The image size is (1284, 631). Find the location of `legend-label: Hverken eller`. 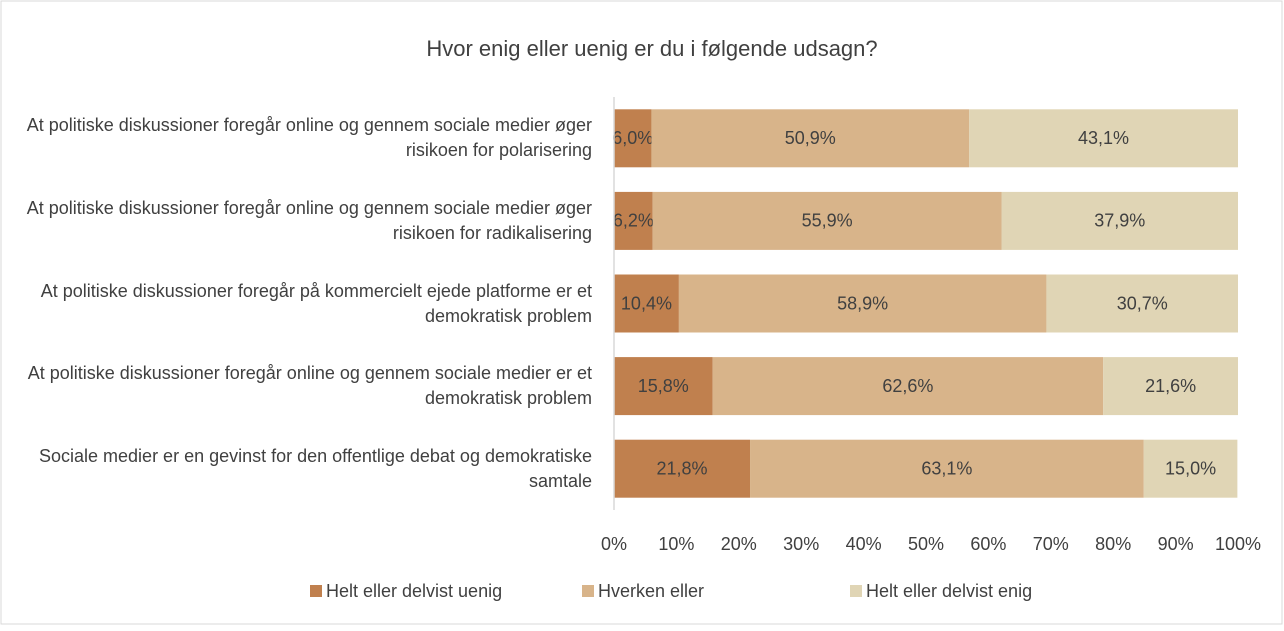

legend-label: Hverken eller is located at coordinates (651, 591).